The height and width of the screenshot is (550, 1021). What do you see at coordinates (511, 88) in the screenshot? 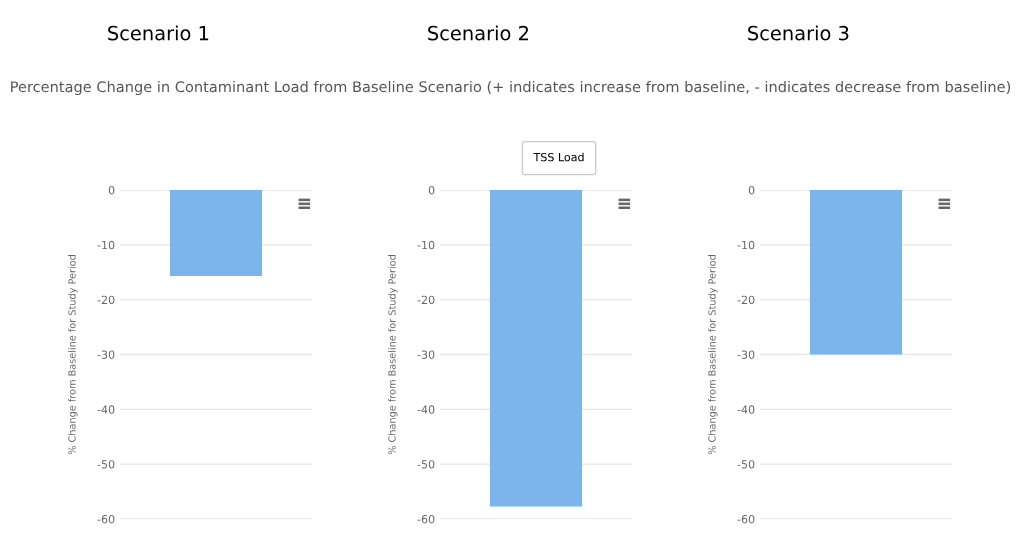
I see `text: Percentage Change in Contaminant Load from Baseline Scenario (+ indicates increase from baseline, - indicates decrease from baseline)` at bounding box center [511, 88].